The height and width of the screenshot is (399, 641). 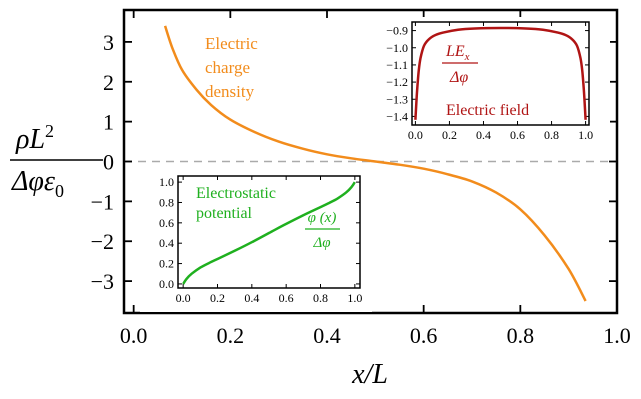 I want to click on inset-electric-field-frame, so click(x=500, y=73).